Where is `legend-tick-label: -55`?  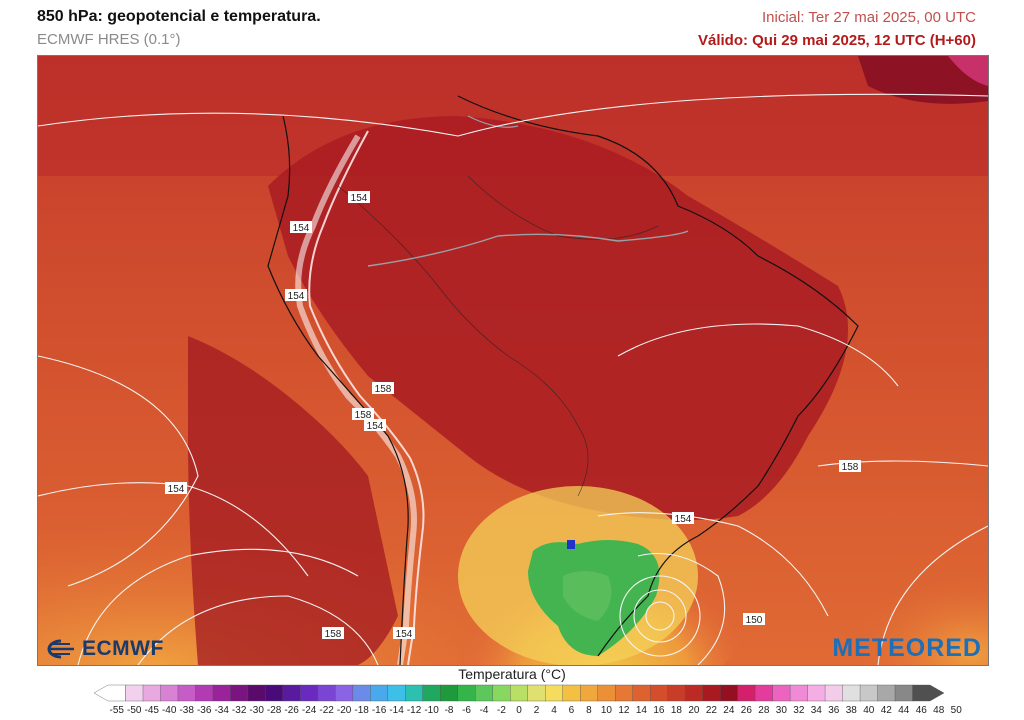 legend-tick-label: -55 is located at coordinates (116, 710).